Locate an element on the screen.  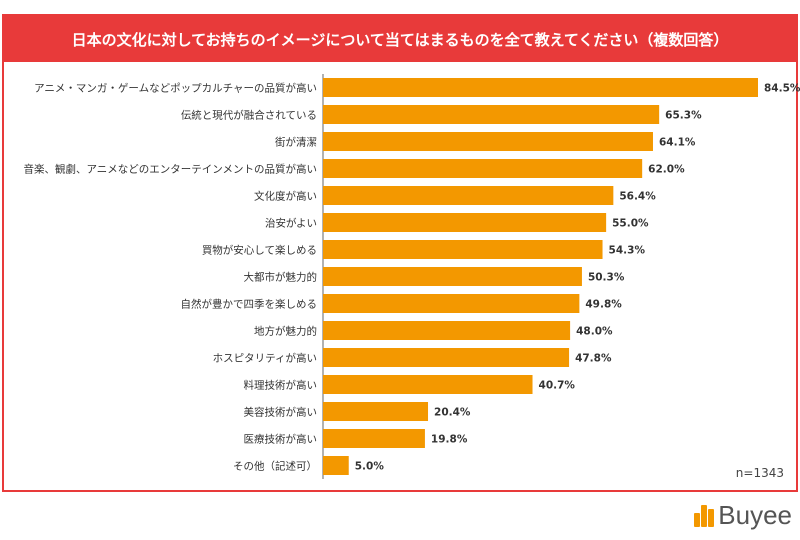
category-label: 地方が魅力的 is located at coordinates (285, 331).